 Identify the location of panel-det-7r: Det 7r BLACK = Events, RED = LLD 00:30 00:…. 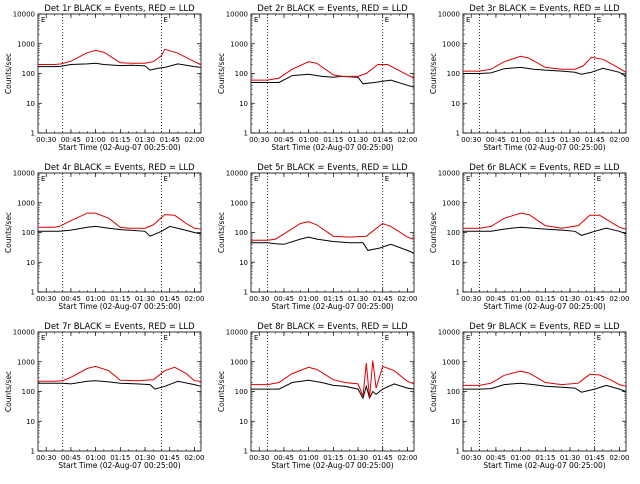
(104, 396).